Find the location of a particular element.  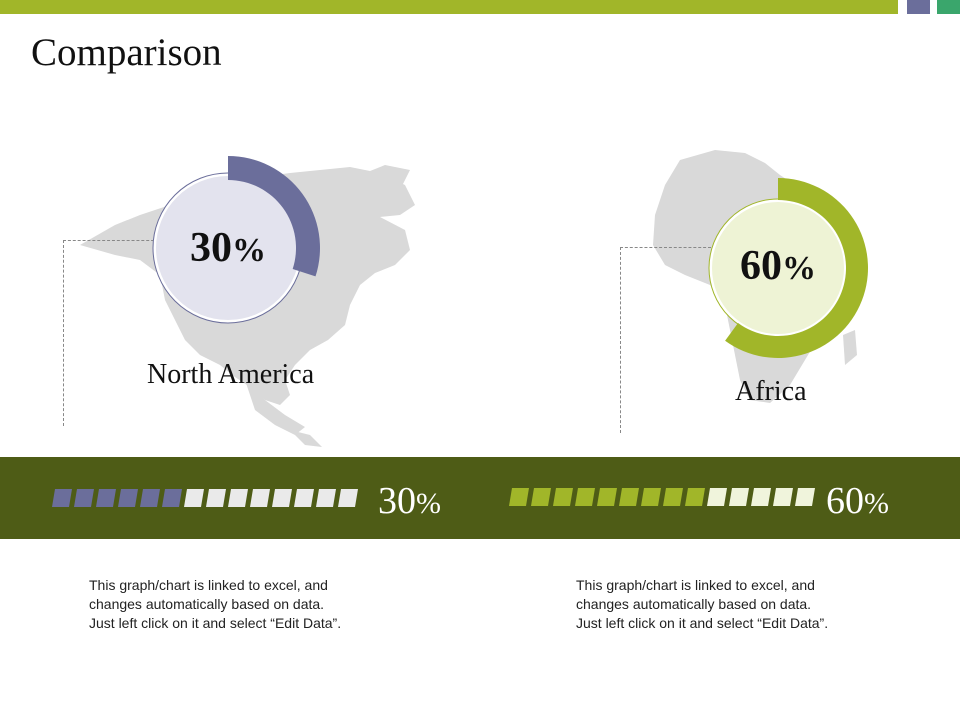

north-america-percent: 30% is located at coordinates (228, 248).